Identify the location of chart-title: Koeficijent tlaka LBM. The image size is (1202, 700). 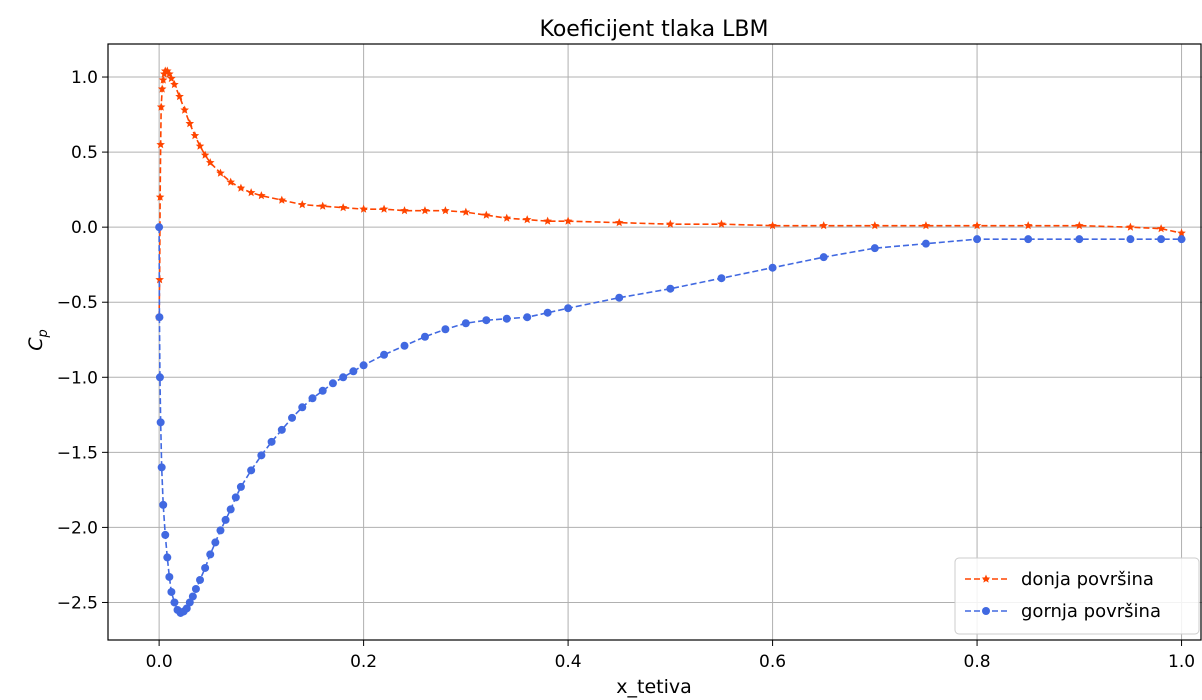
(654, 29).